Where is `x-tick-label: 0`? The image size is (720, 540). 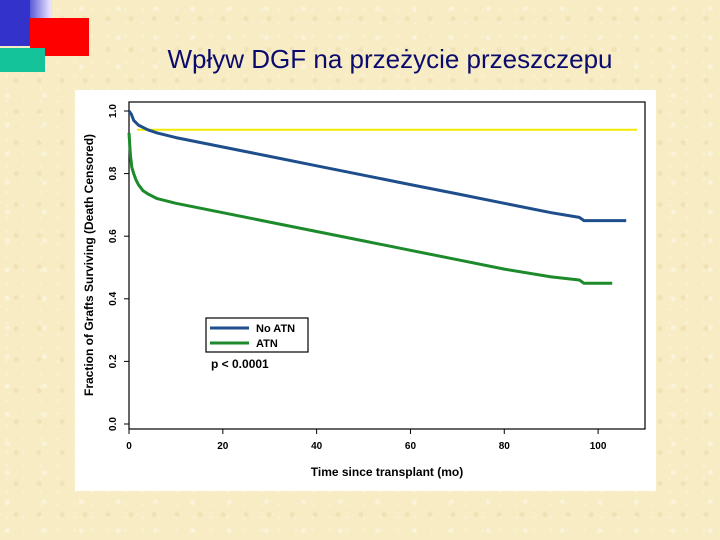
x-tick-label: 0 is located at coordinates (129, 446).